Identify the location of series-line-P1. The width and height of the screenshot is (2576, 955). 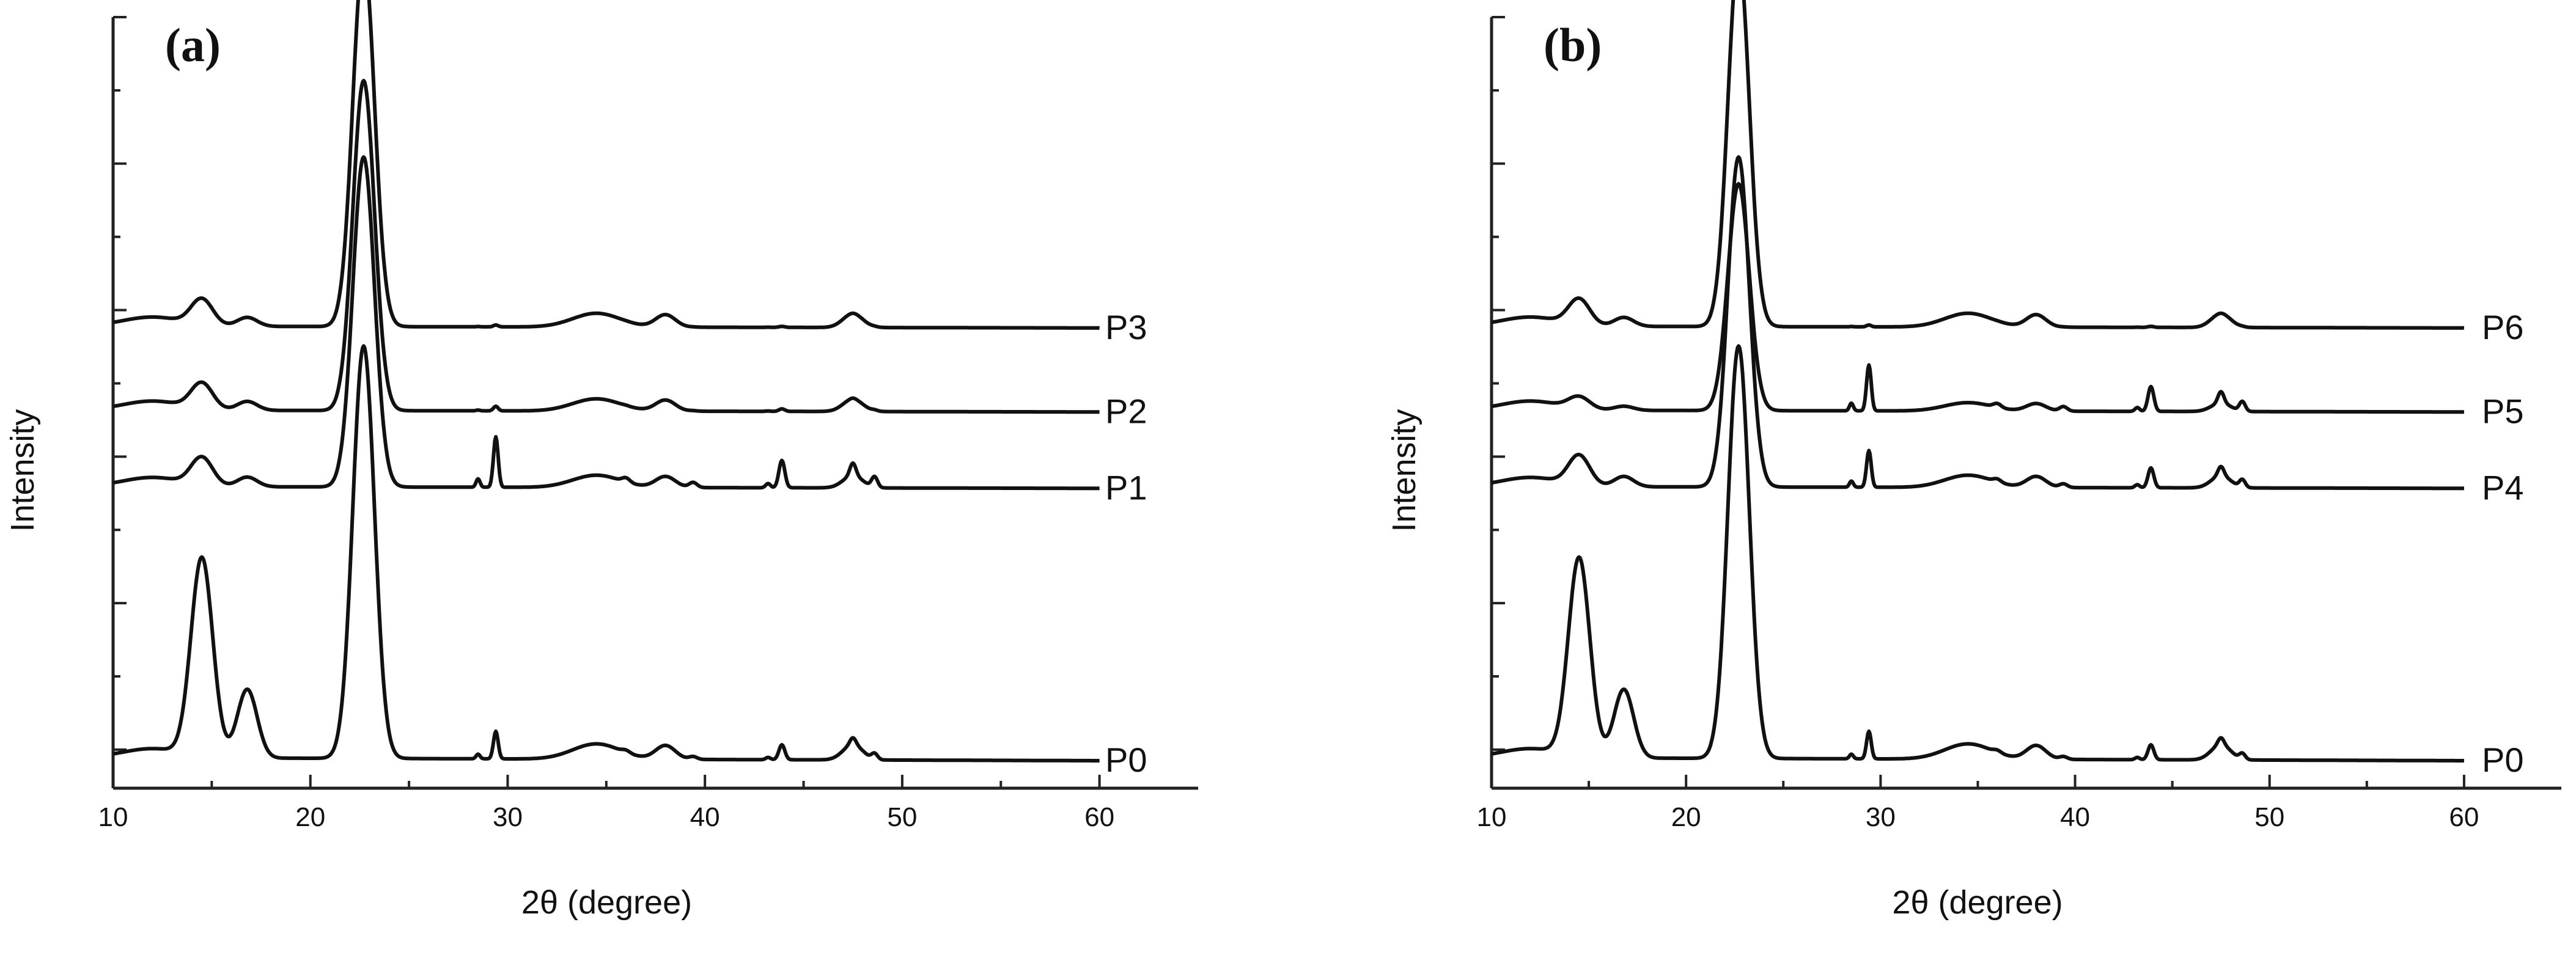
(606, 323).